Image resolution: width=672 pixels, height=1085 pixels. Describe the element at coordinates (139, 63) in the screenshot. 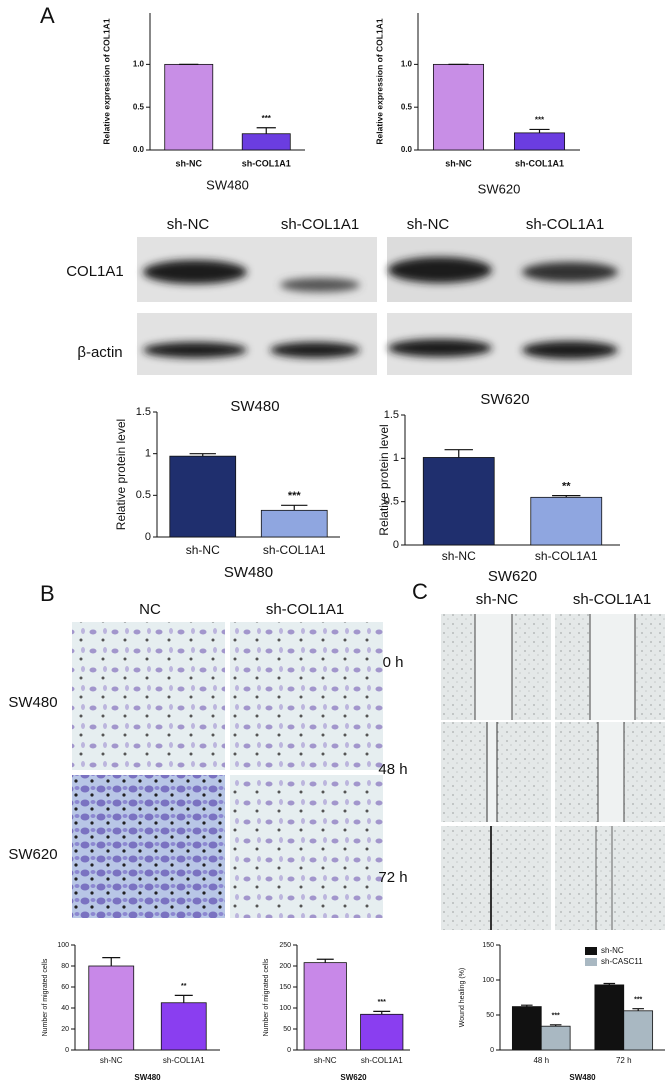

I see `y-tick-label: 1.0` at that location.